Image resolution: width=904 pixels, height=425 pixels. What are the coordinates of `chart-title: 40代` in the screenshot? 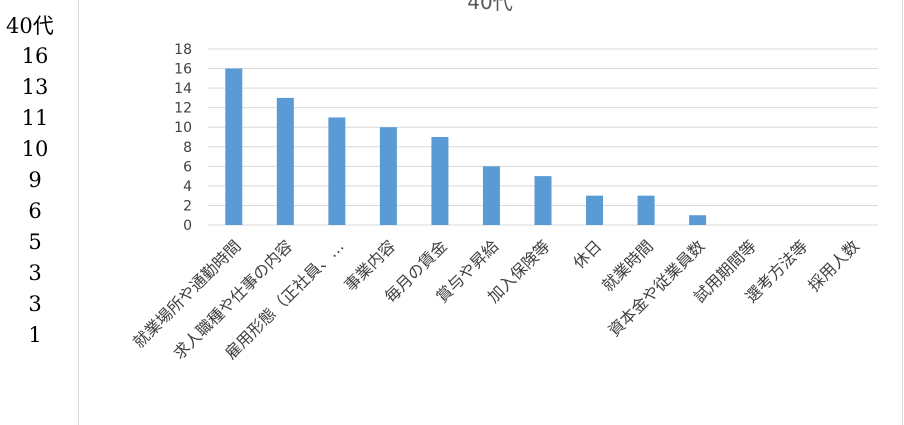 It's located at (489, 7).